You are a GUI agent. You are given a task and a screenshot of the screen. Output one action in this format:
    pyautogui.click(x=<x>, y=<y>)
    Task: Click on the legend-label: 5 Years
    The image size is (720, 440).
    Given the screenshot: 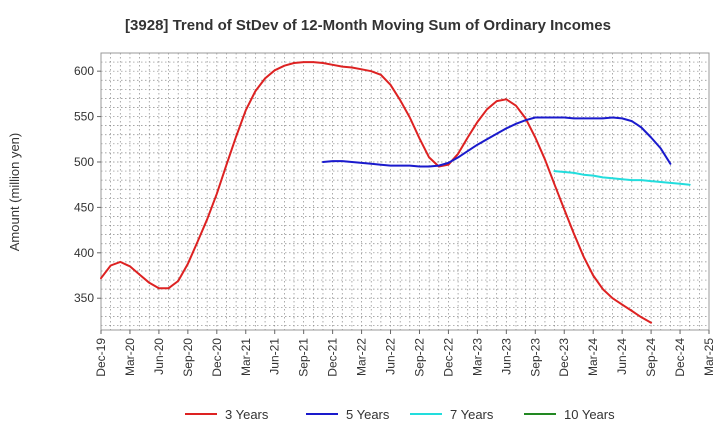 What is the action you would take?
    pyautogui.click(x=368, y=414)
    